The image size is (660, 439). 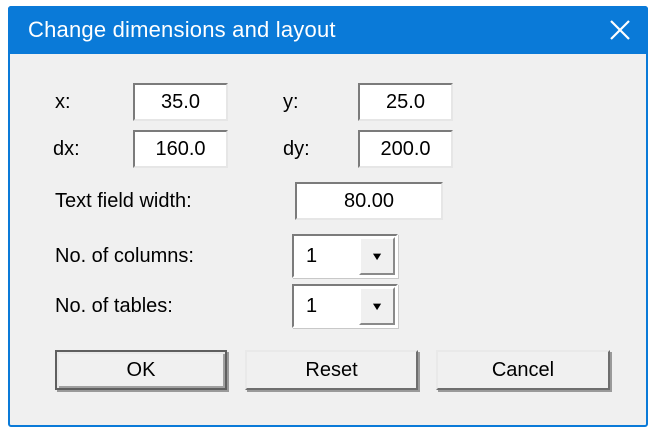 What do you see at coordinates (66, 148) in the screenshot?
I see `dx-label: dx:` at bounding box center [66, 148].